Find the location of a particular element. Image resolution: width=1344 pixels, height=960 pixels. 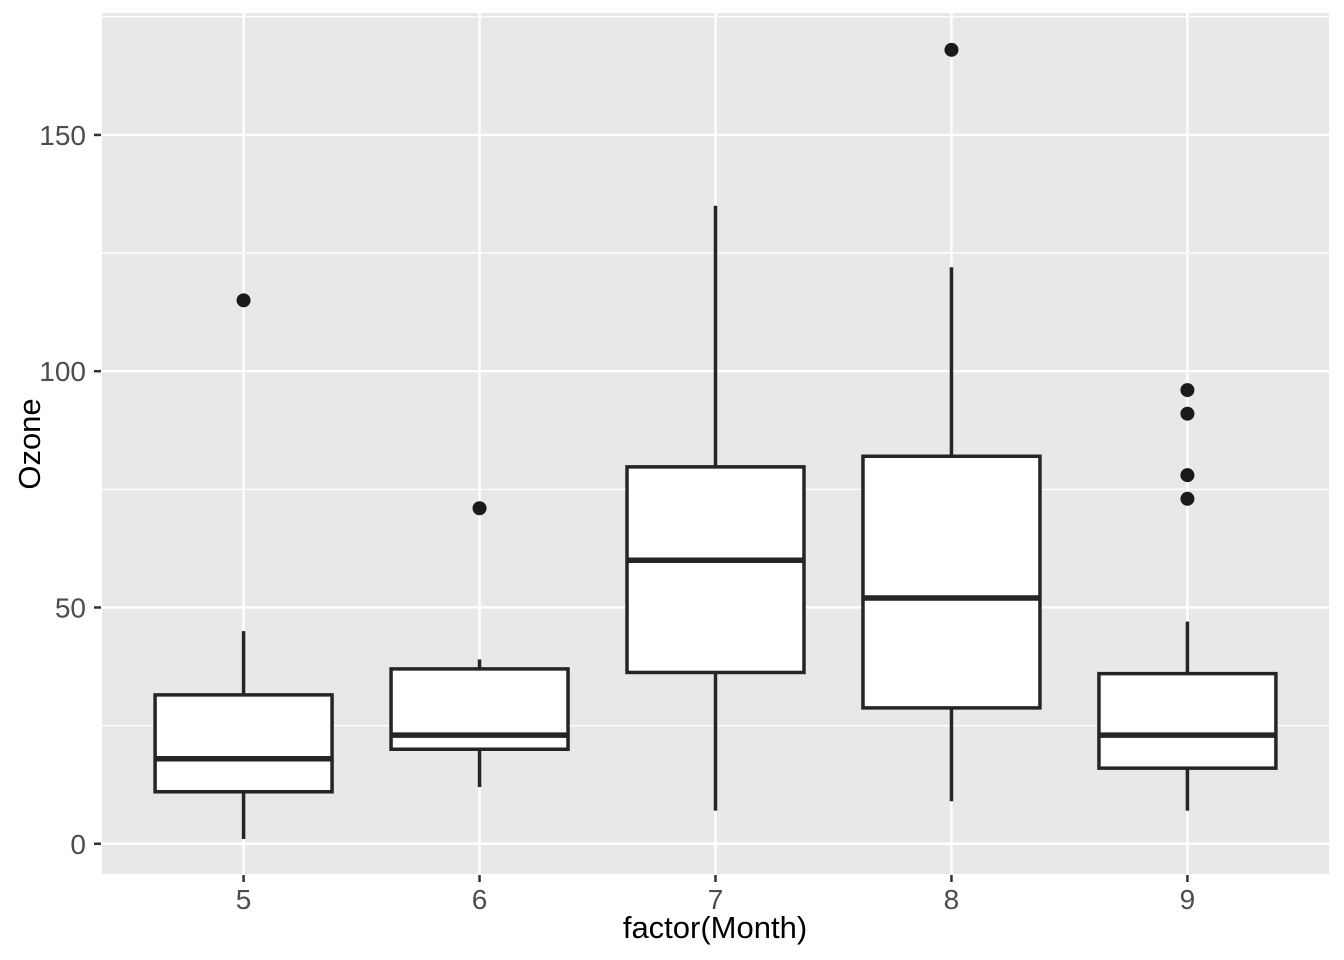

y-tick-label-150: 150 is located at coordinates (62, 135).